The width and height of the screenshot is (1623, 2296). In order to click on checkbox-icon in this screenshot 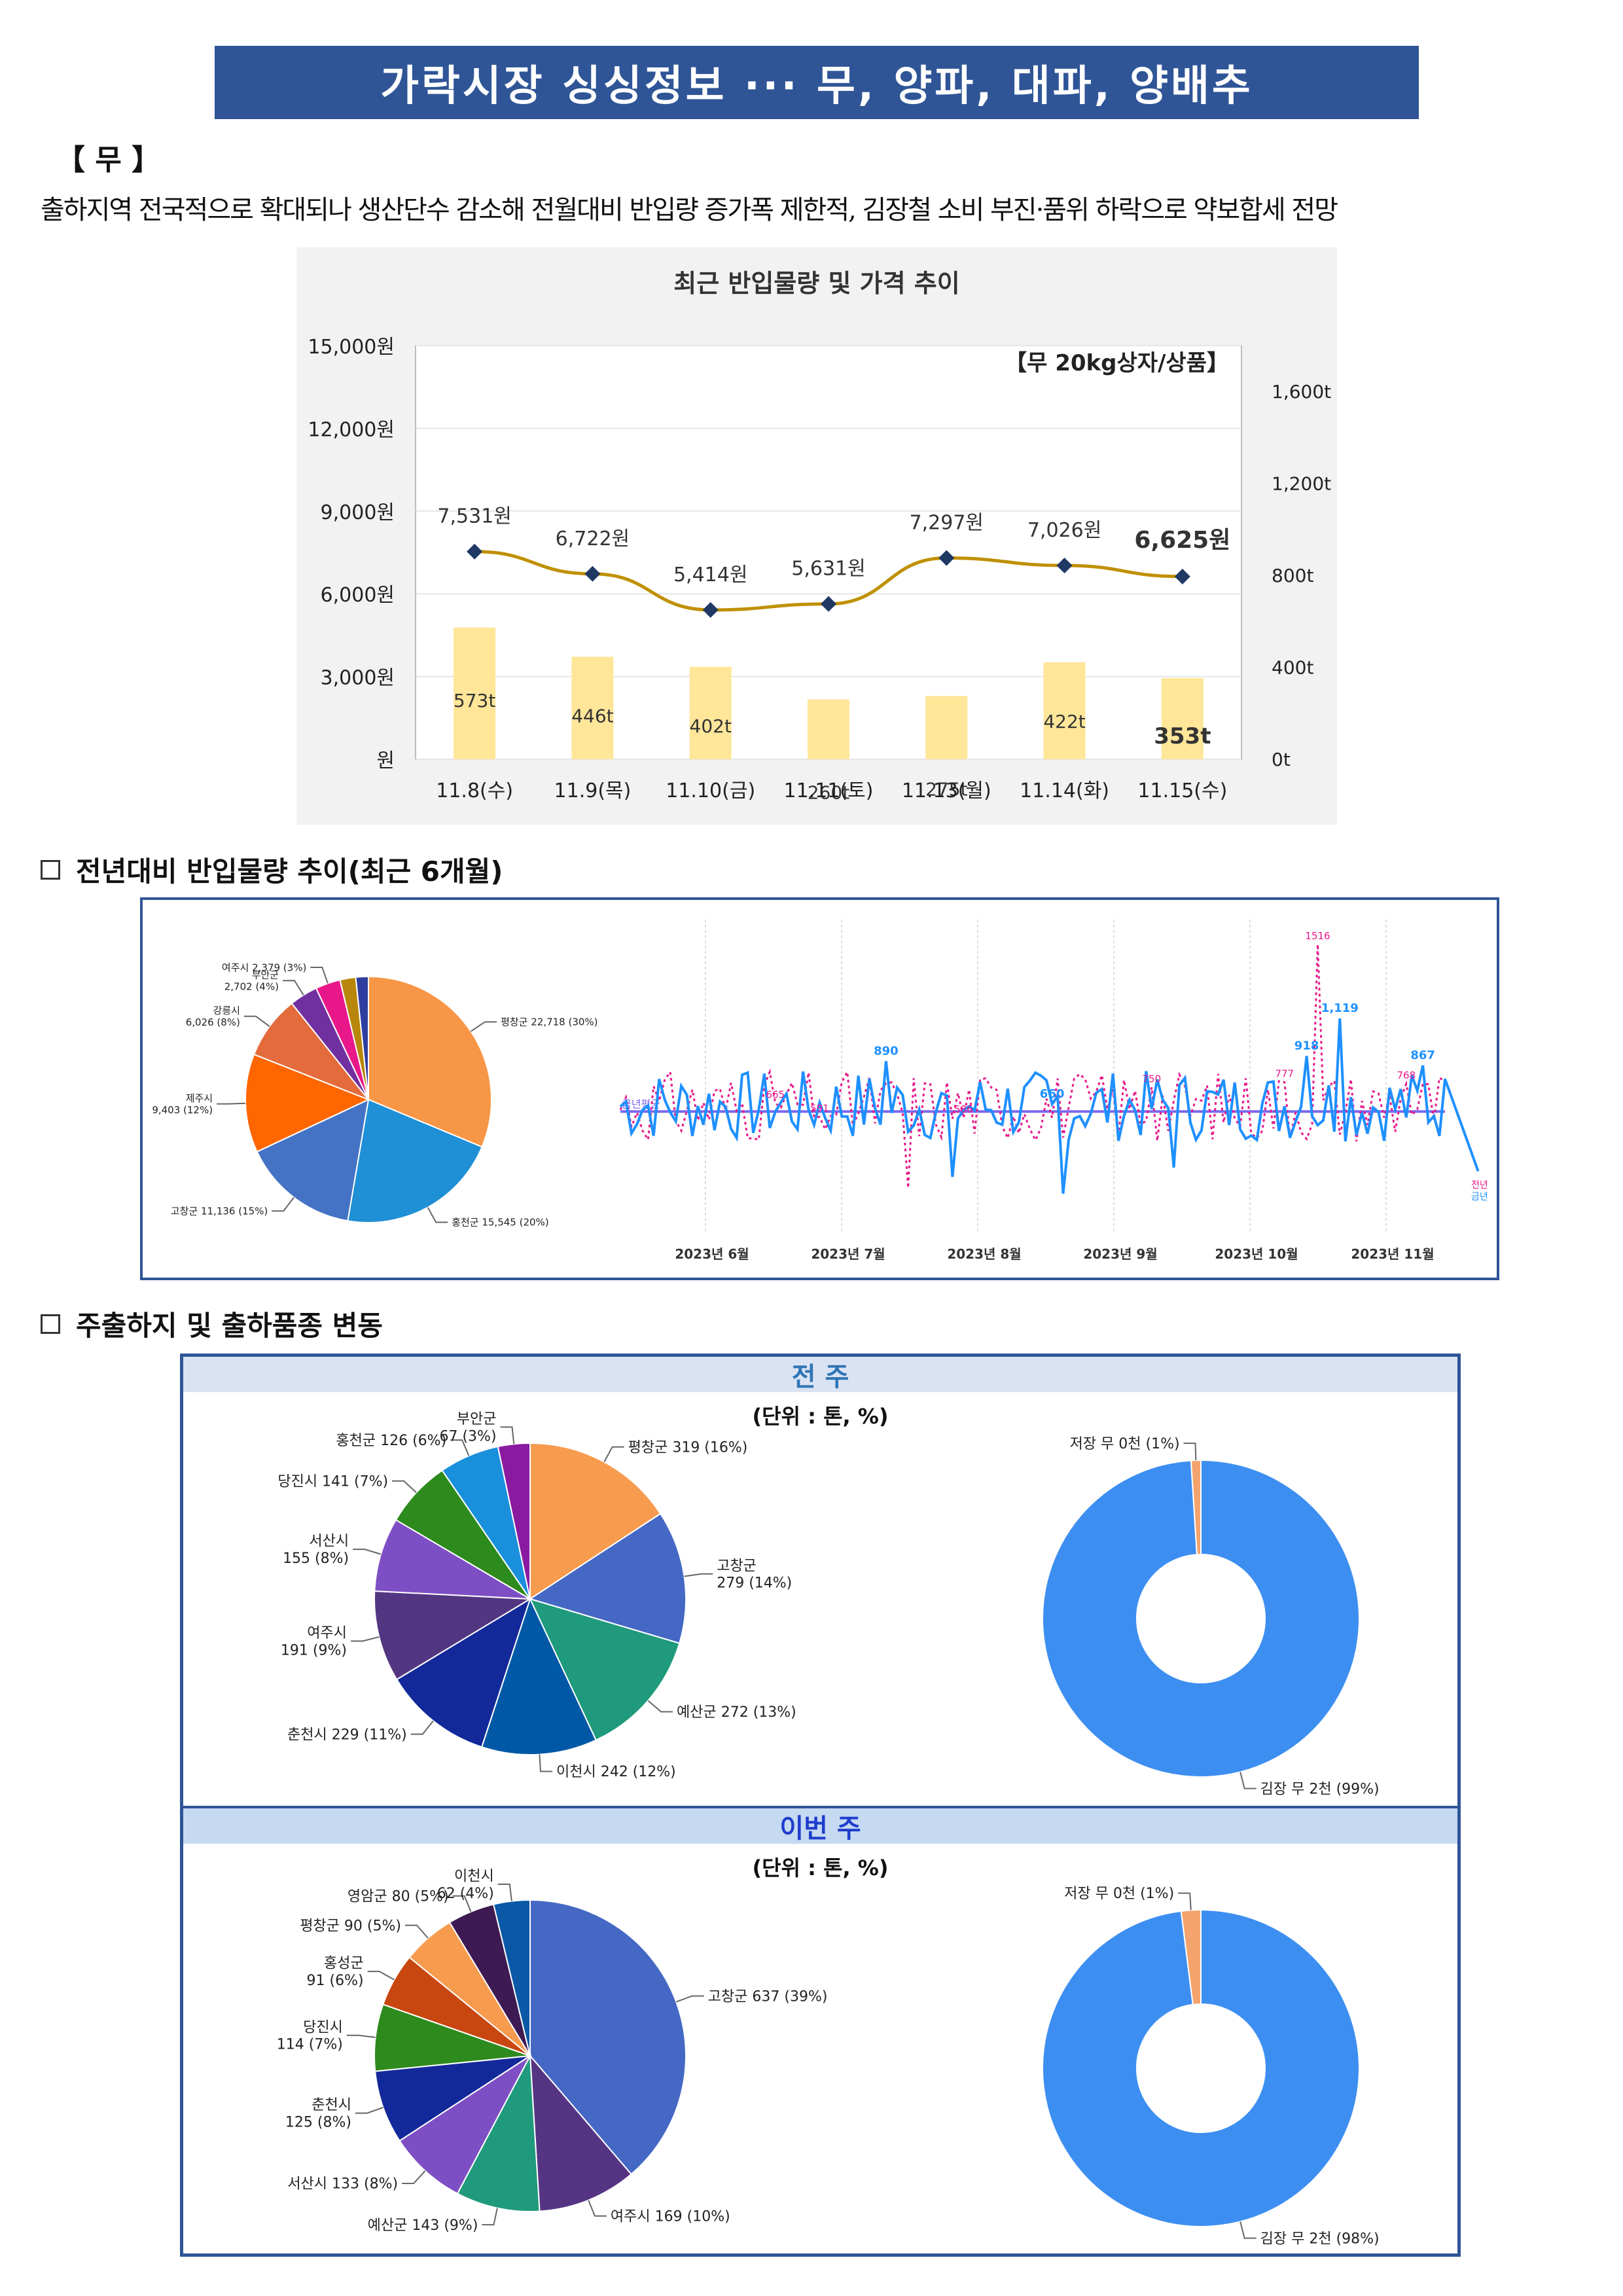, I will do `click(50, 1324)`.